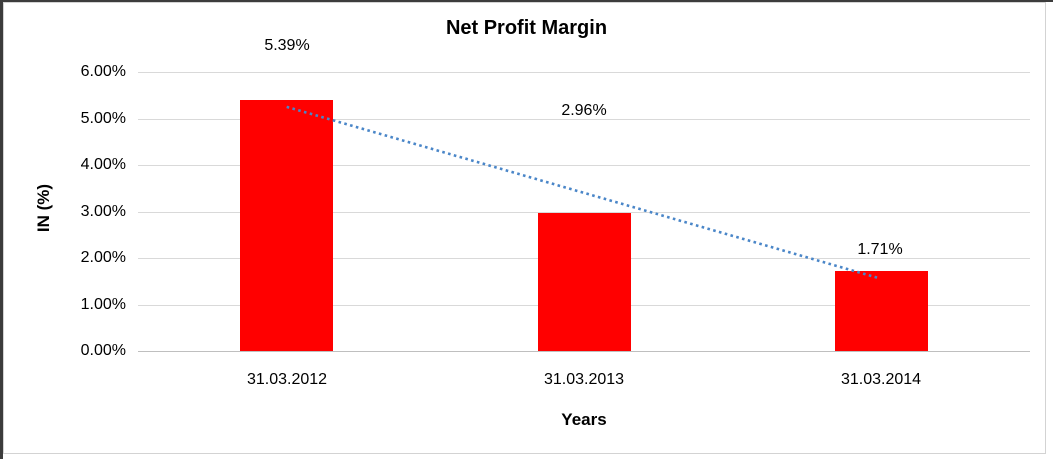  What do you see at coordinates (286, 225) in the screenshot?
I see `bar-31.03.2012` at bounding box center [286, 225].